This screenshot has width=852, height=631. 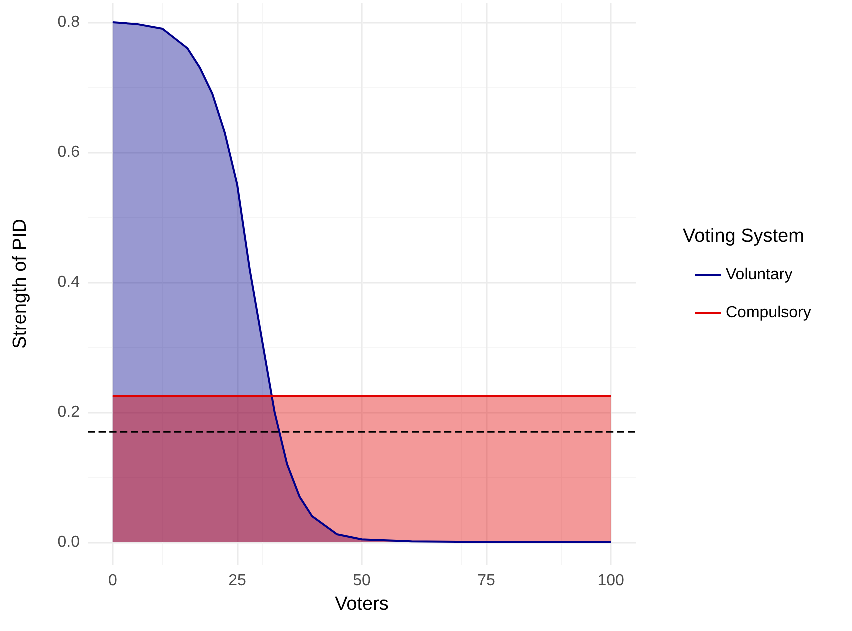 I want to click on y-tick-label: 0.6, so click(x=69, y=152).